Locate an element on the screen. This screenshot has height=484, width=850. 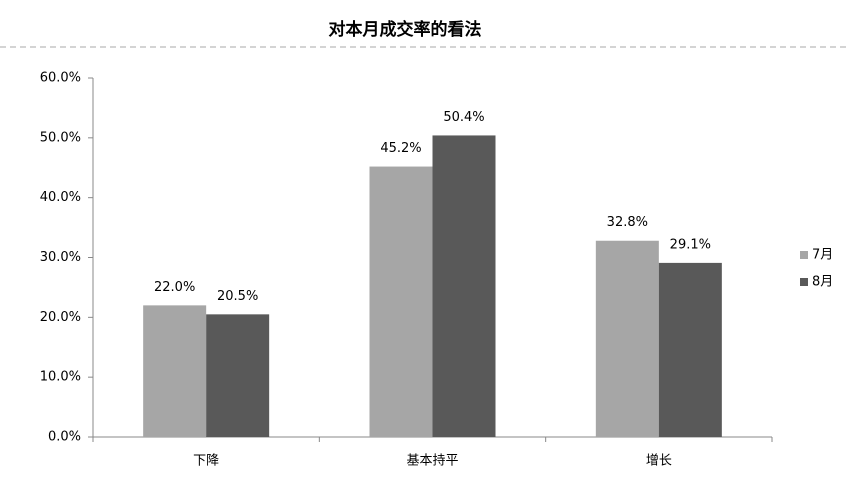
x-tick-label: 基本持平 is located at coordinates (432, 461).